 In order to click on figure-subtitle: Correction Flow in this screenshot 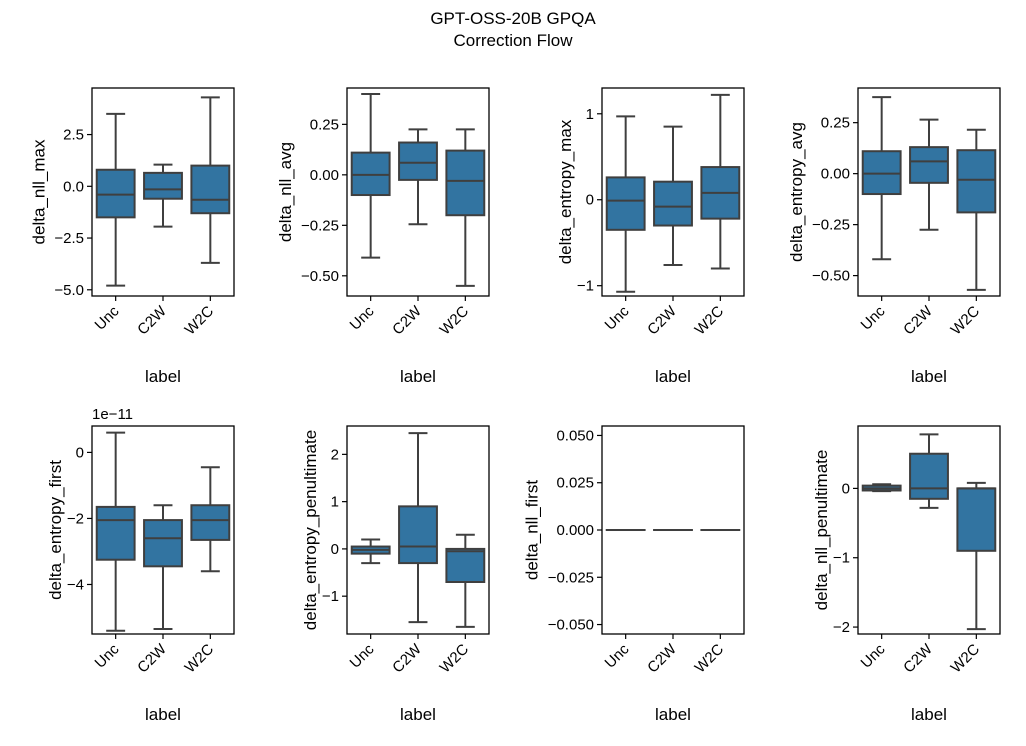, I will do `click(513, 40)`.